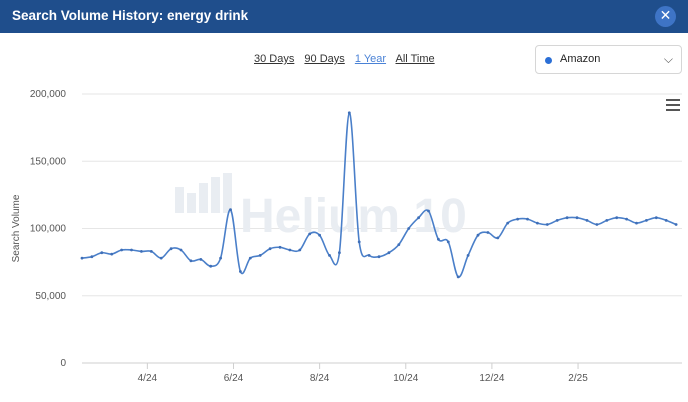 The width and height of the screenshot is (688, 402). What do you see at coordinates (580, 59) in the screenshot?
I see `marketplace-label: Amazon` at bounding box center [580, 59].